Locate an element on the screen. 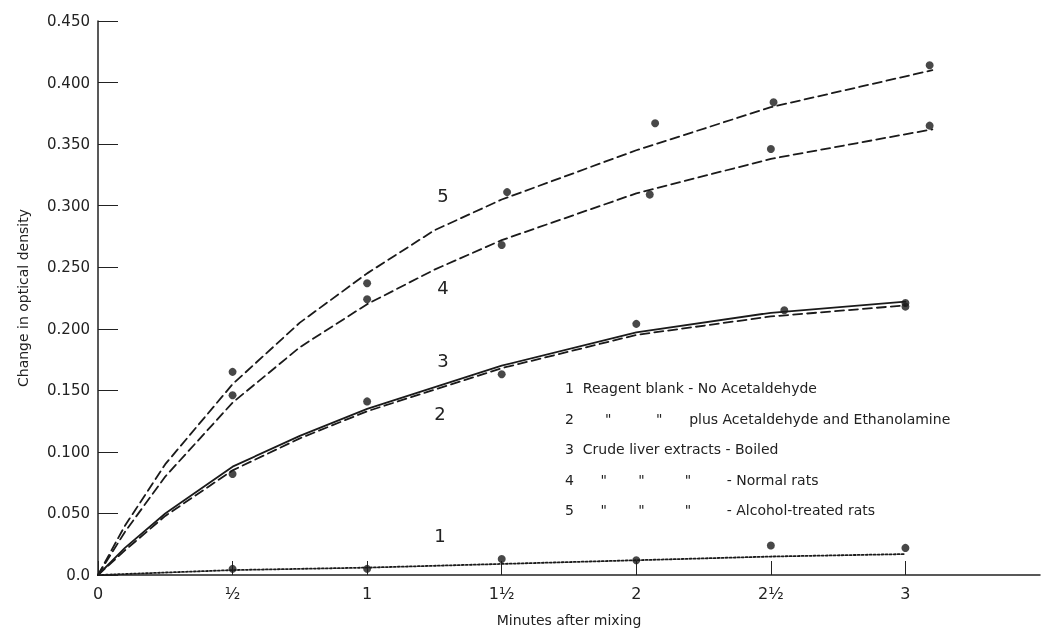 Image resolution: width=1049 pixels, height=633 pixels. x-tick-label: 1½ is located at coordinates (501, 593).